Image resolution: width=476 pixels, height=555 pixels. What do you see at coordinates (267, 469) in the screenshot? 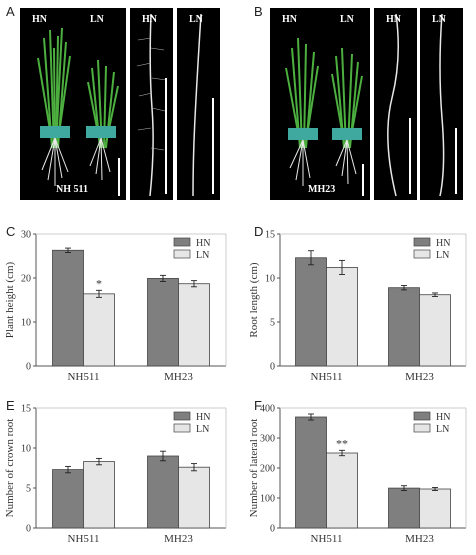
I see `y-tick-label: 200` at bounding box center [267, 469].